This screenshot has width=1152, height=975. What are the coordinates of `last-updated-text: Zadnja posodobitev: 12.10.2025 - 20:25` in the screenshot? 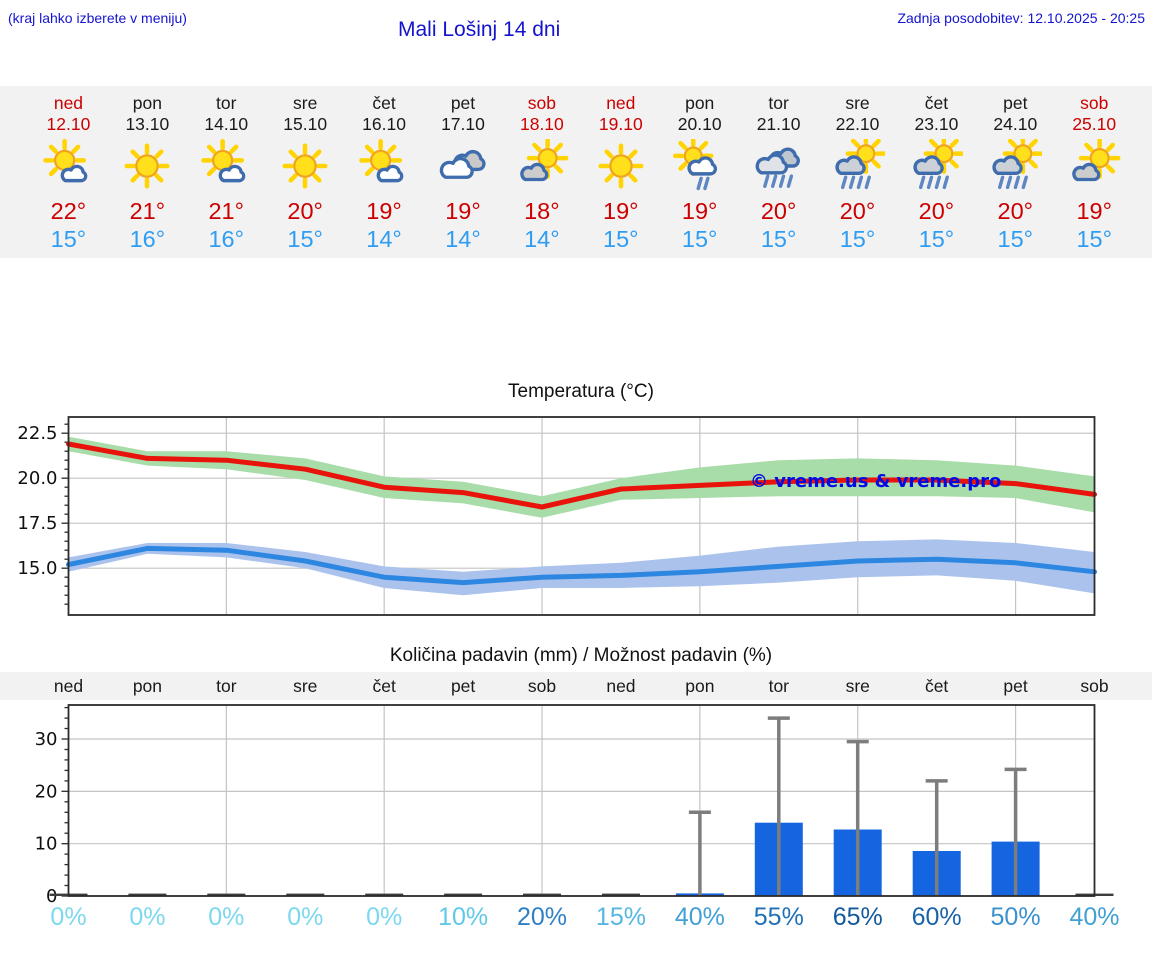 It's located at (1021, 18).